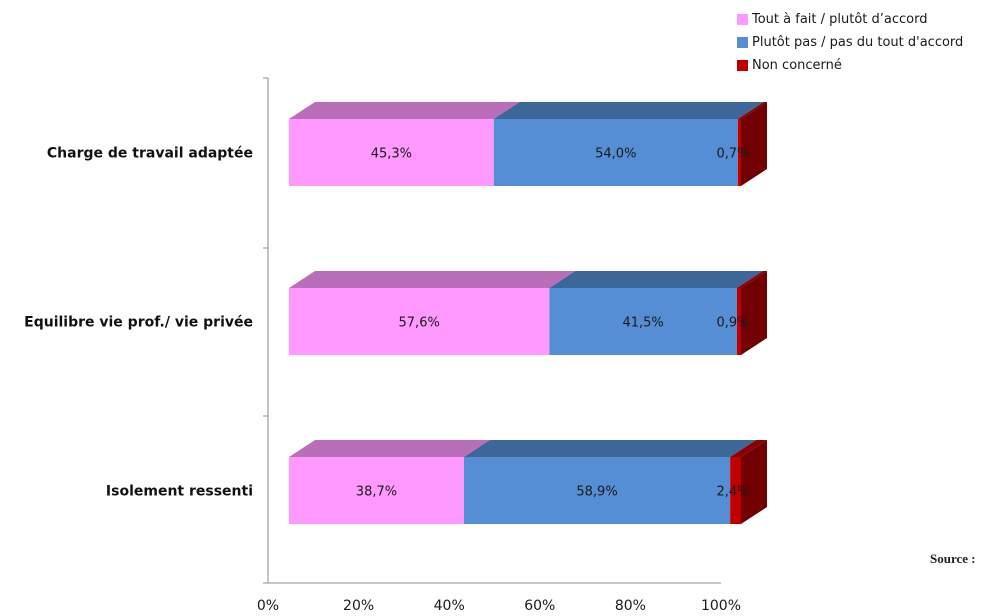  Describe the element at coordinates (797, 65) in the screenshot. I see `legend-label-not-concerned: Non concerné` at that location.